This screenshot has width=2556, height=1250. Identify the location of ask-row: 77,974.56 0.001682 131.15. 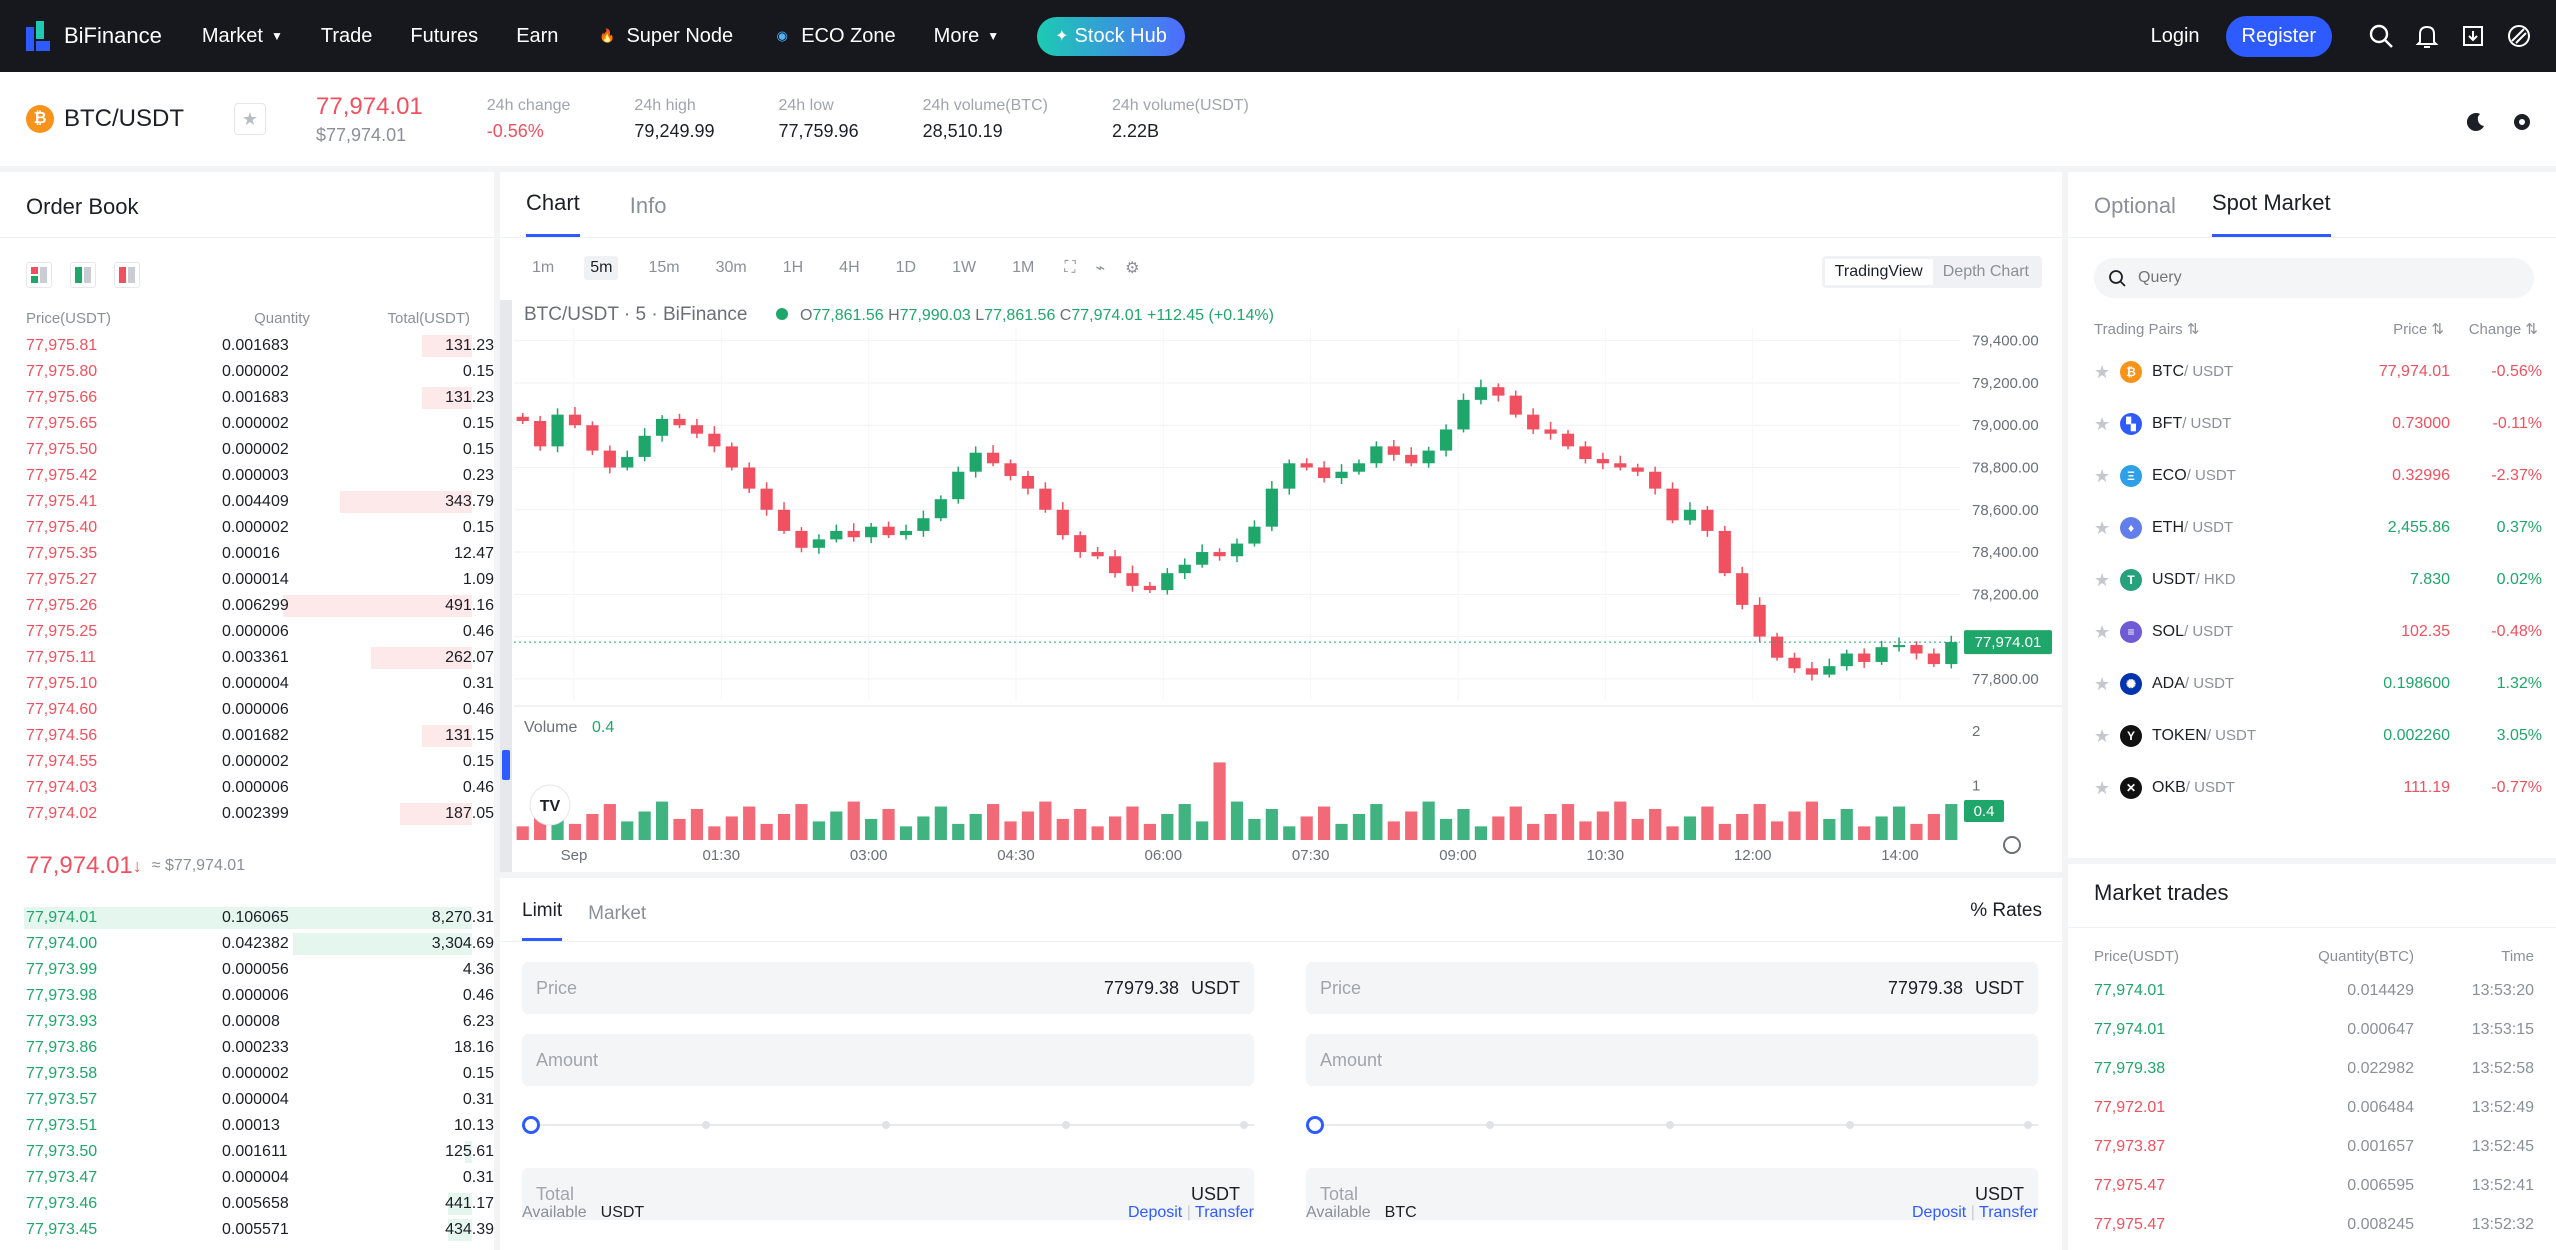
(250, 736).